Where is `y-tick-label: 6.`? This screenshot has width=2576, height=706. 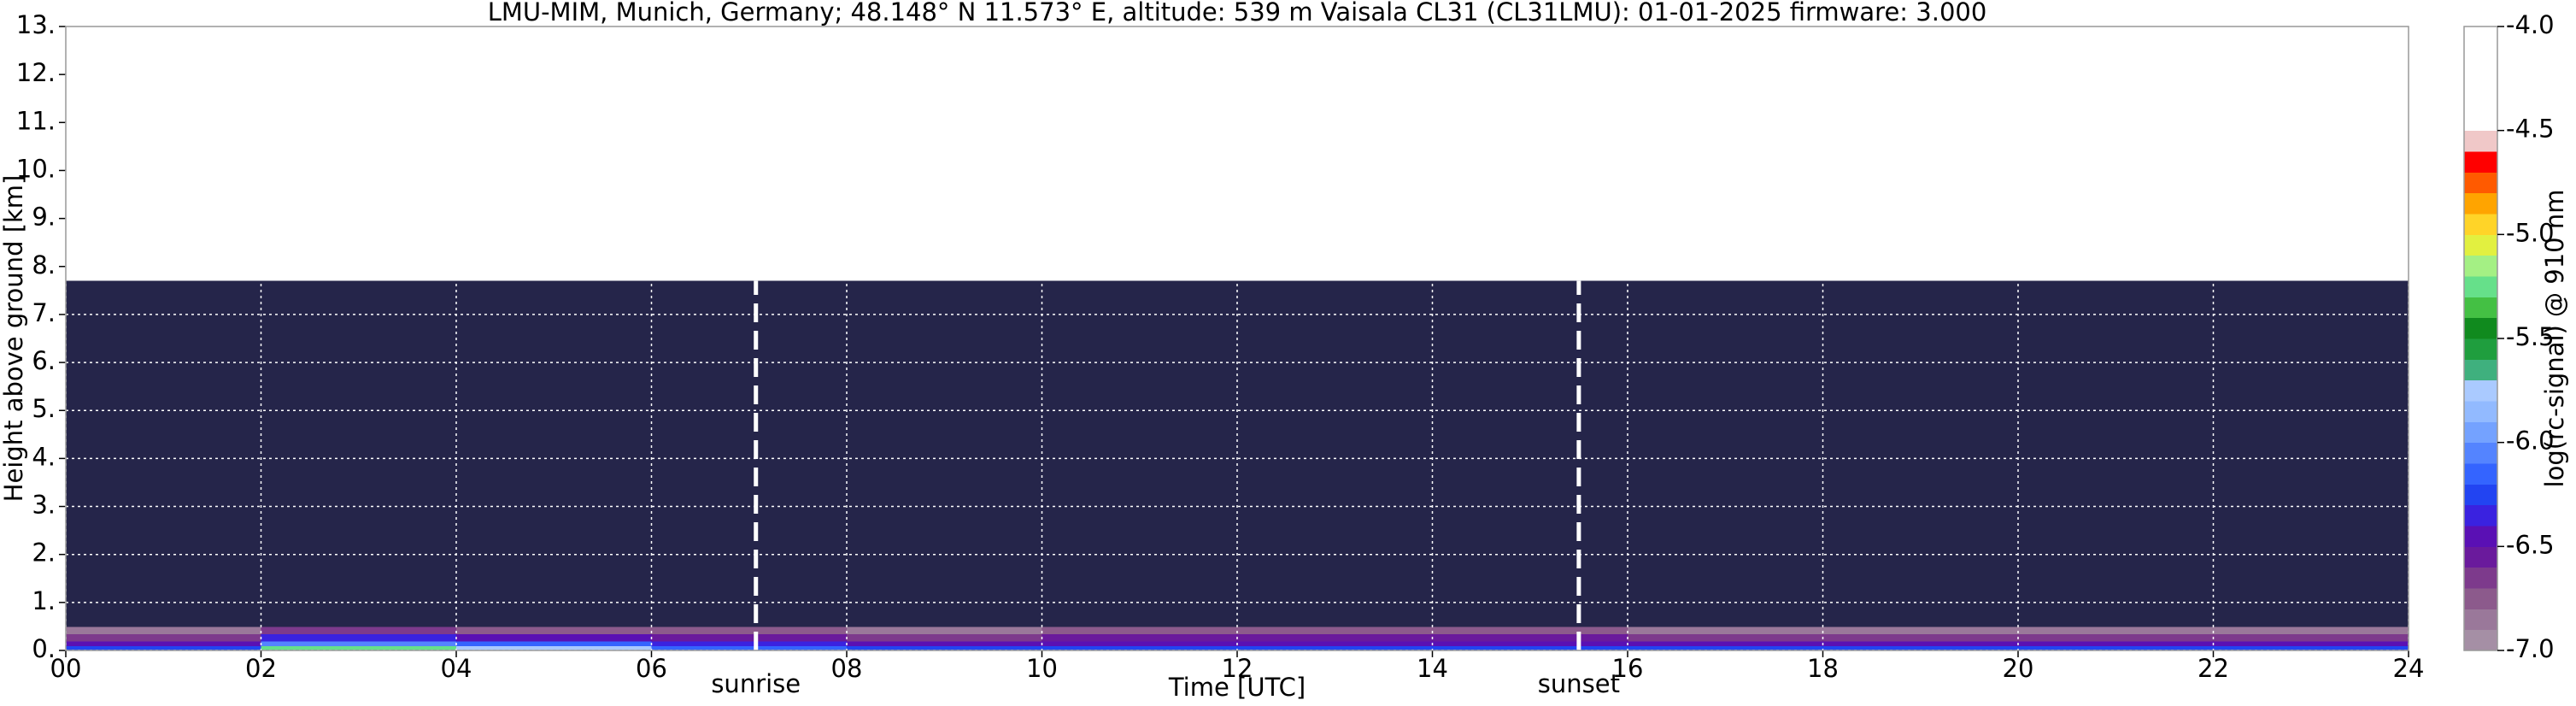
y-tick-label: 6. is located at coordinates (44, 360).